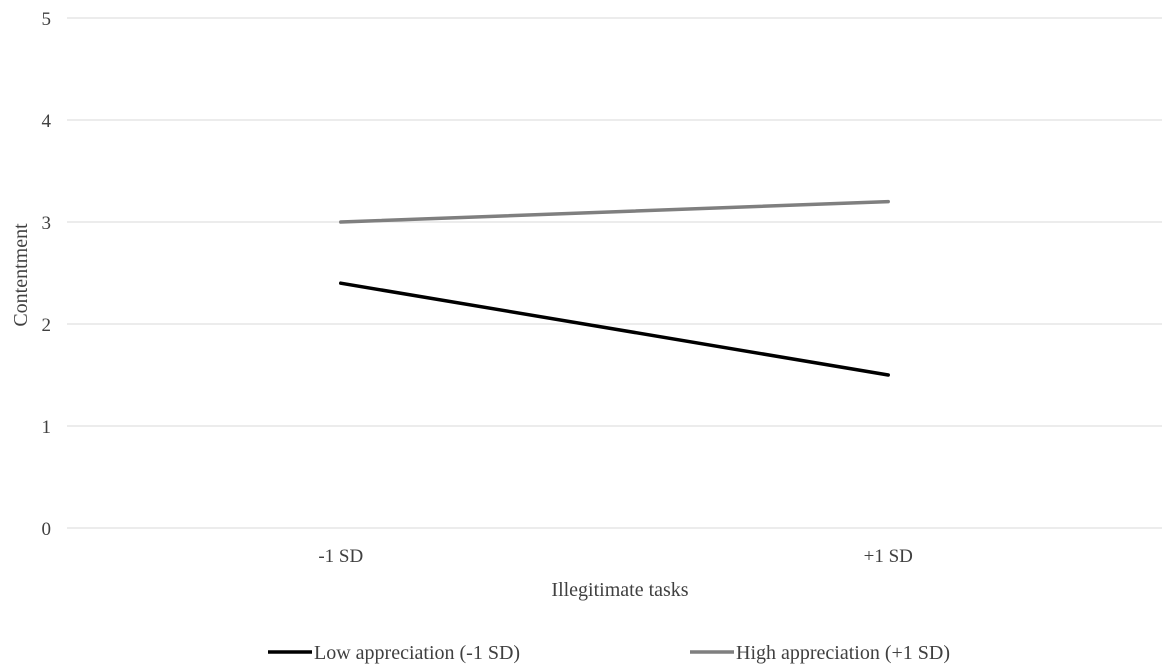  What do you see at coordinates (417, 653) in the screenshot?
I see `legend-label: Low appreciation (-1 SD)` at bounding box center [417, 653].